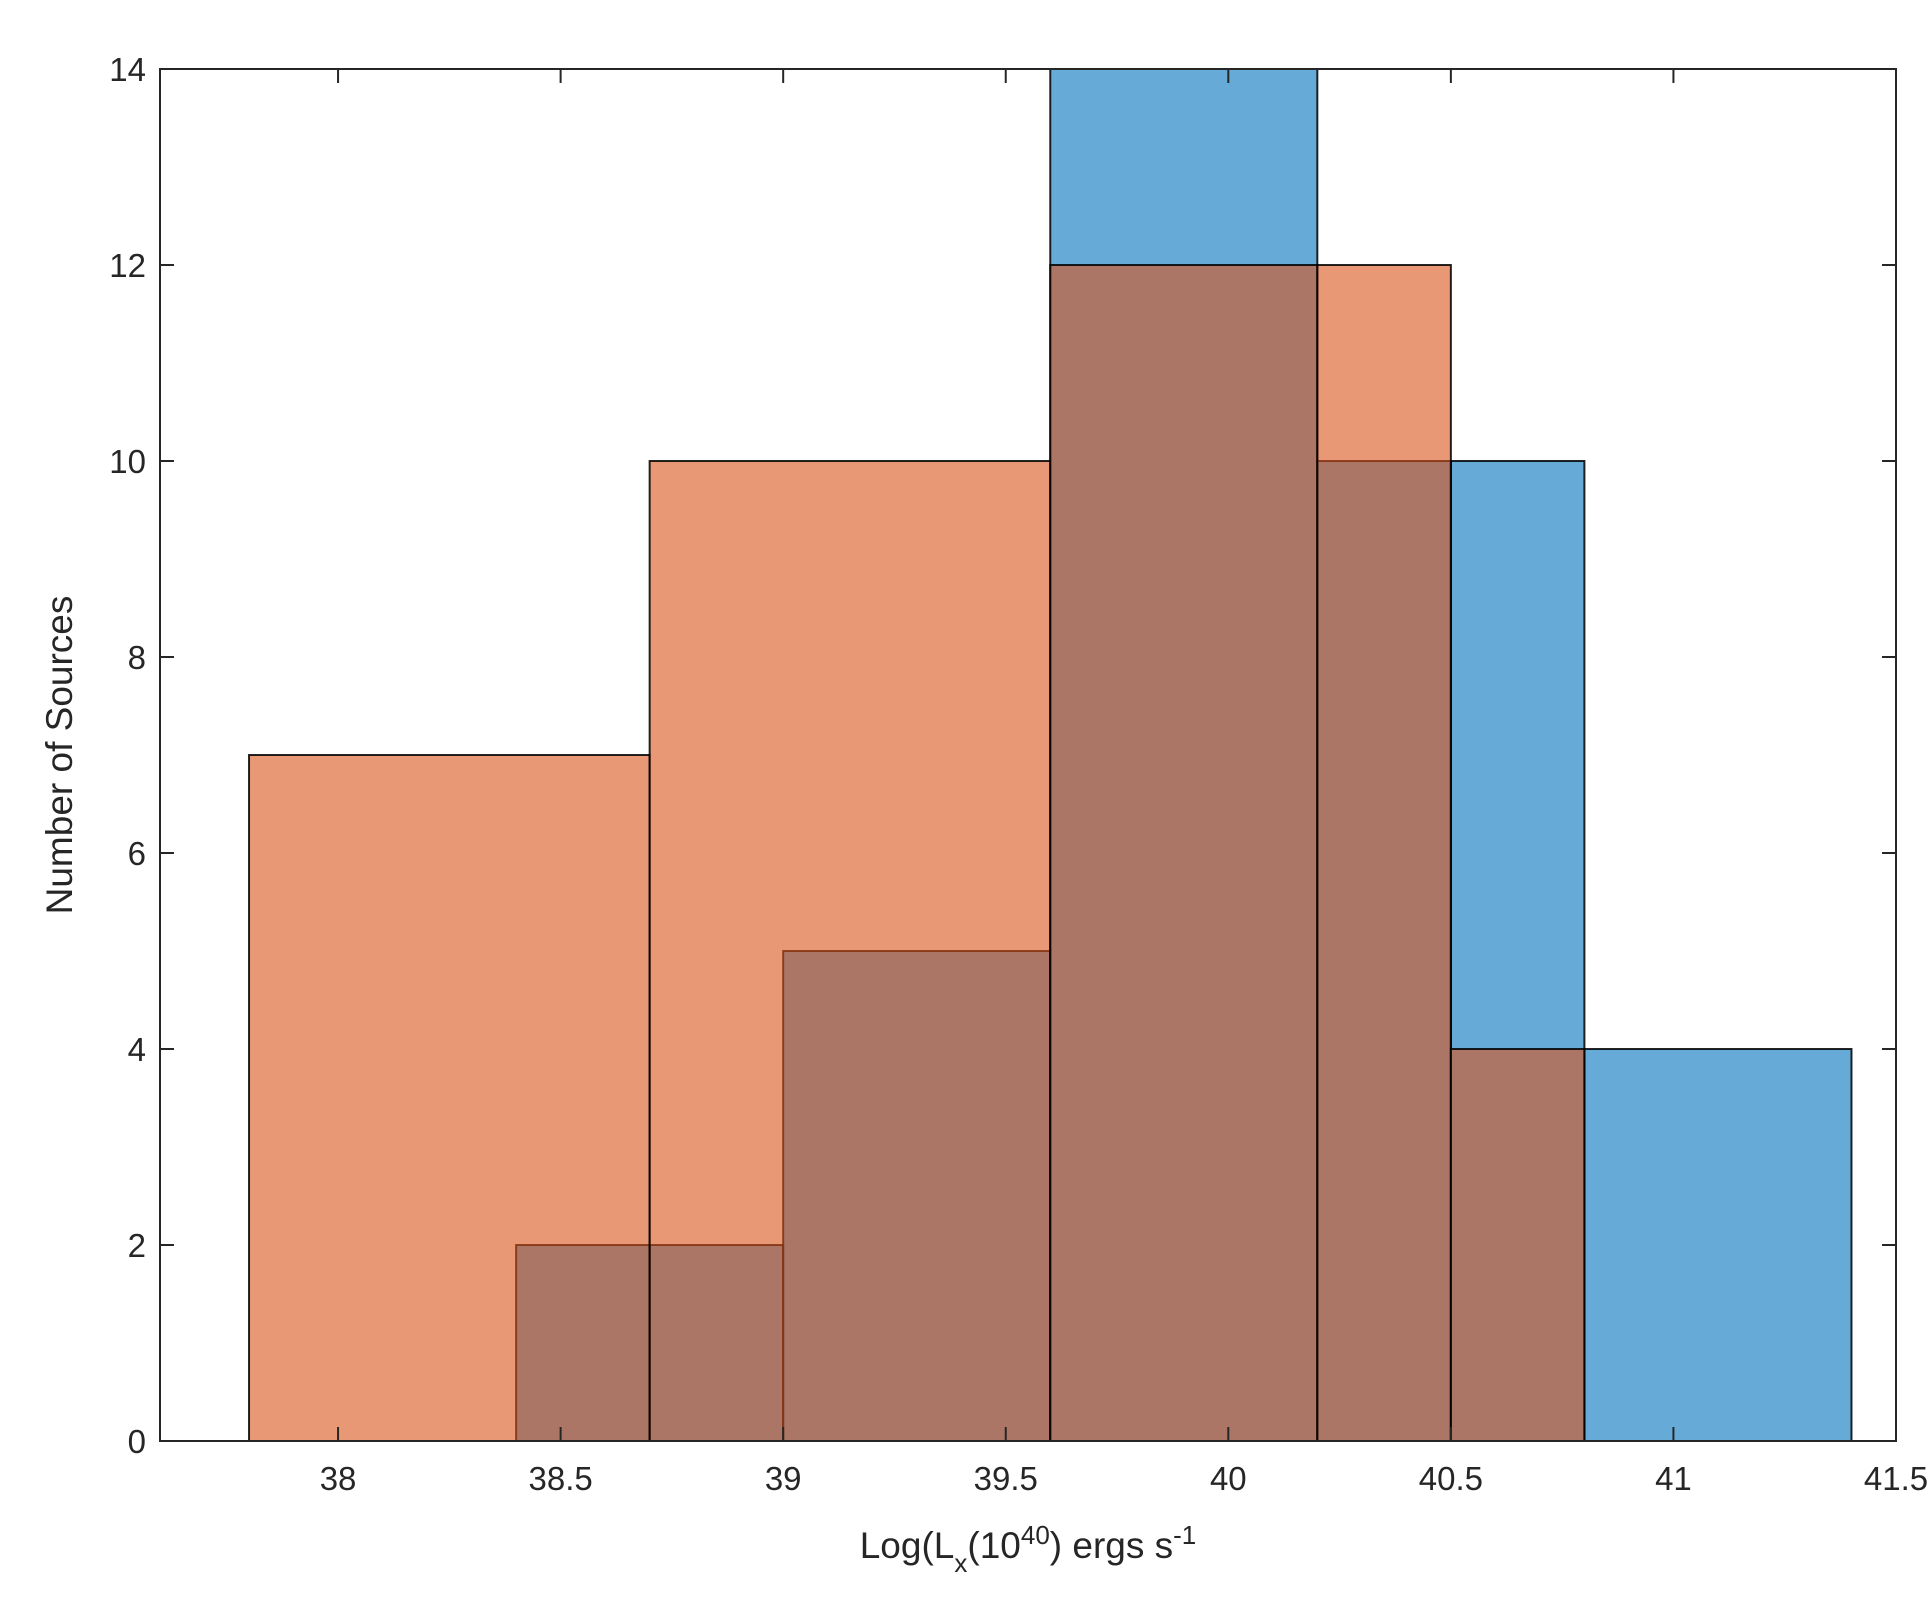 This screenshot has height=1597, width=1931. I want to click on x-tick-label: 39.5, so click(1006, 1478).